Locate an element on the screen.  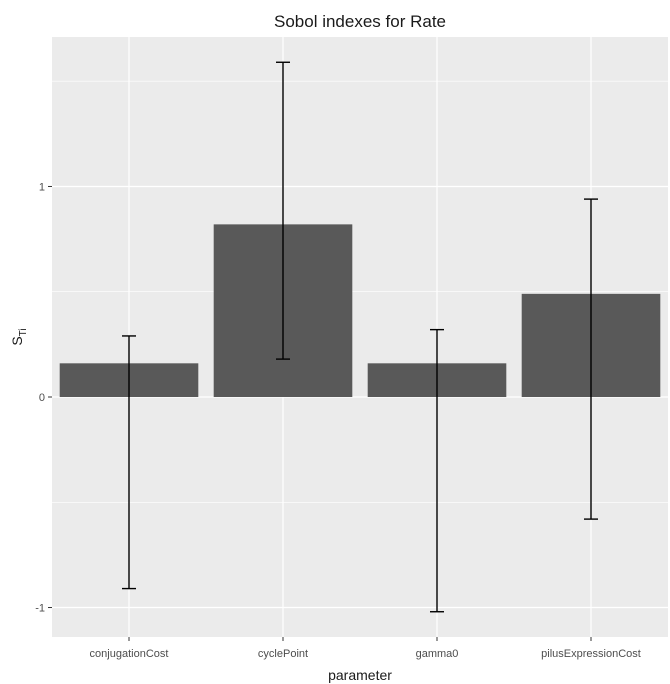
x-tick-label: cyclePoint is located at coordinates (283, 654).